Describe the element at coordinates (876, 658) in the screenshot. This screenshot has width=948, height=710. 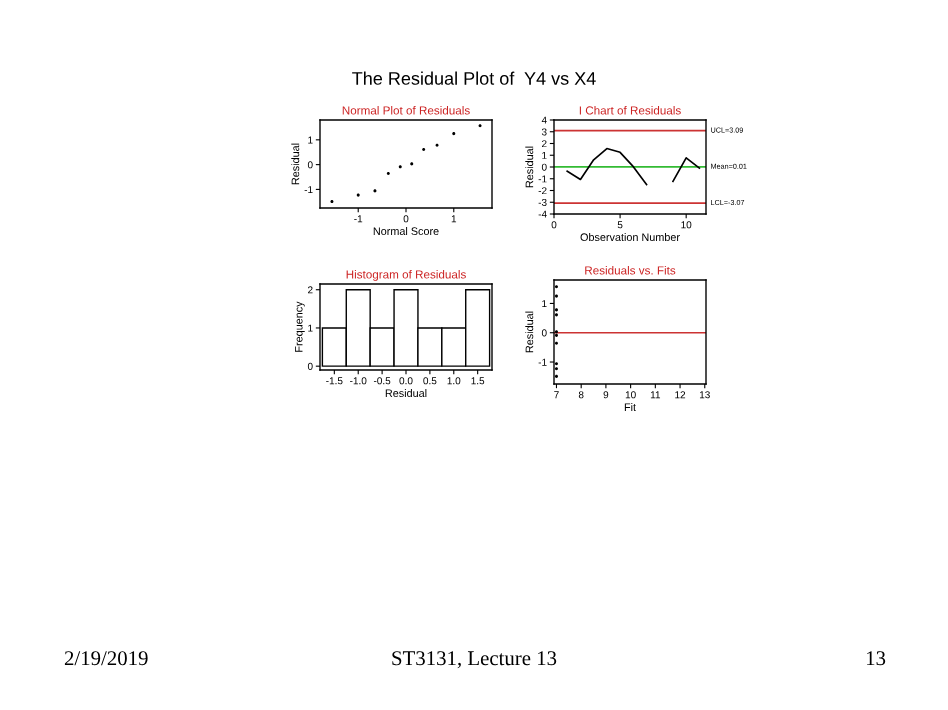
I see `text: 13` at that location.